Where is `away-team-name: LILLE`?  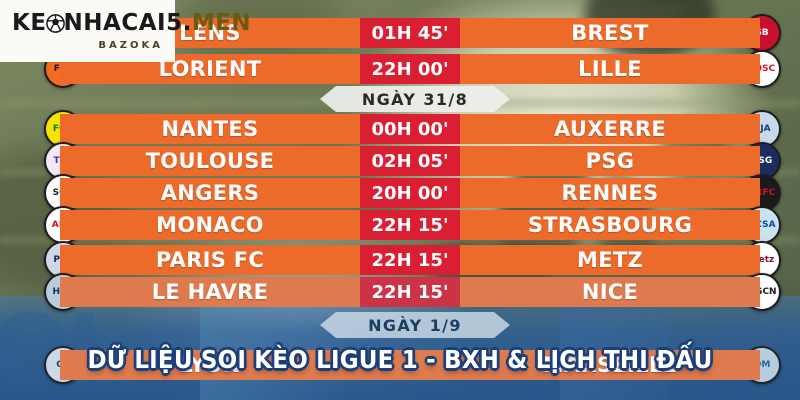
away-team-name: LILLE is located at coordinates (610, 69).